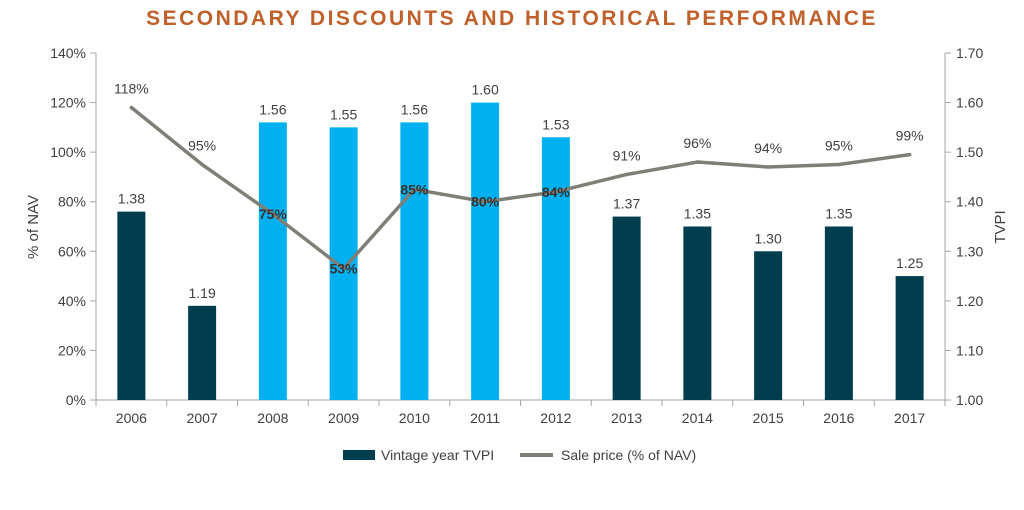 Image resolution: width=1024 pixels, height=510 pixels. What do you see at coordinates (969, 152) in the screenshot?
I see `right-axis-tick-label: 1.50` at bounding box center [969, 152].